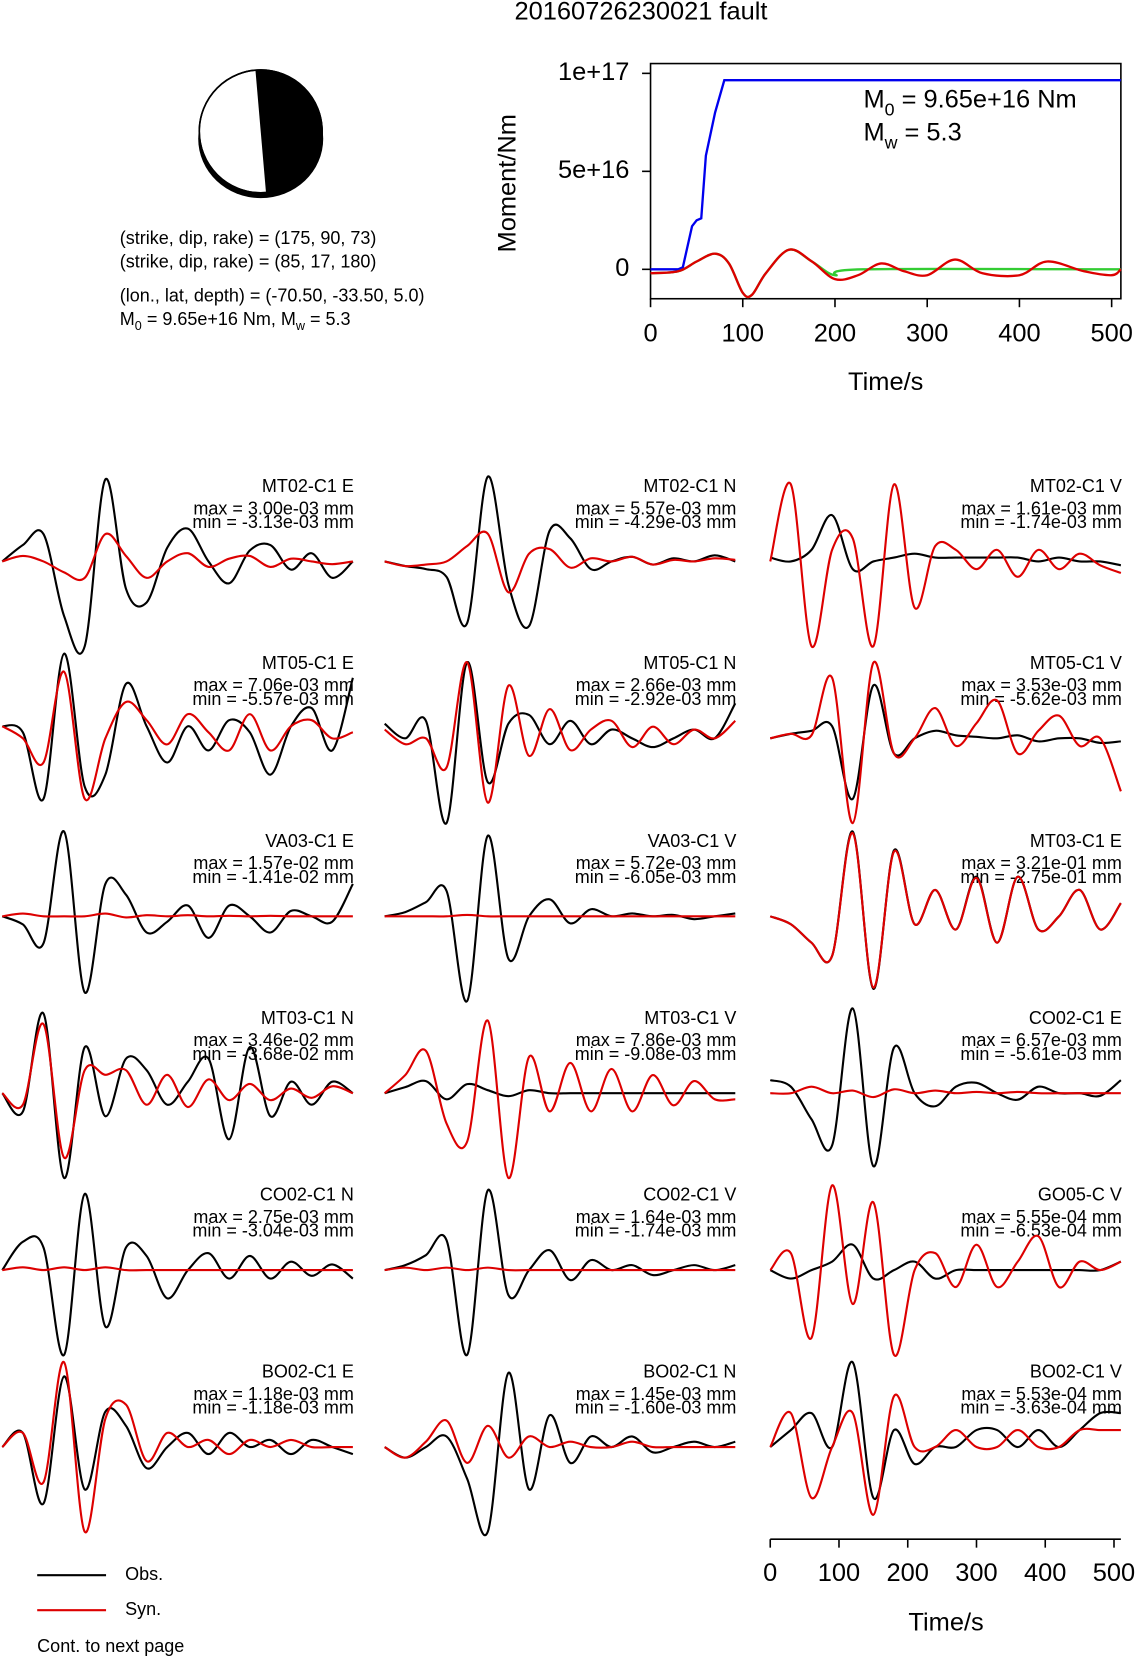 This screenshot has height=1661, width=1139. I want to click on min-label: min = -5.61e-03 mm, so click(1041, 1054).